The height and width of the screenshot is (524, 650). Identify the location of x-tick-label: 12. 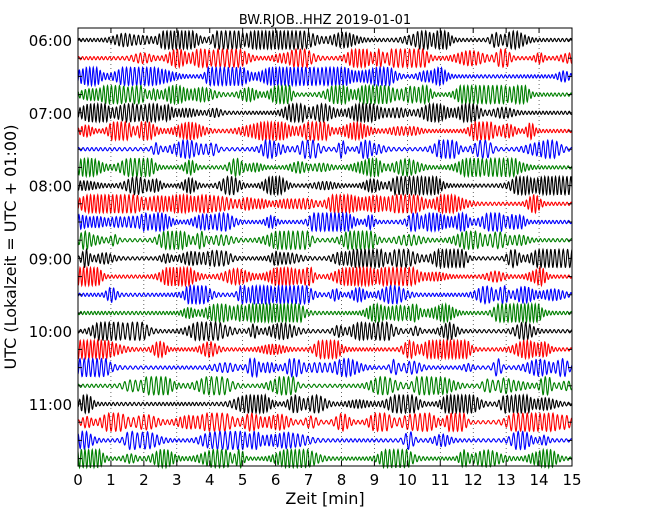
(473, 480).